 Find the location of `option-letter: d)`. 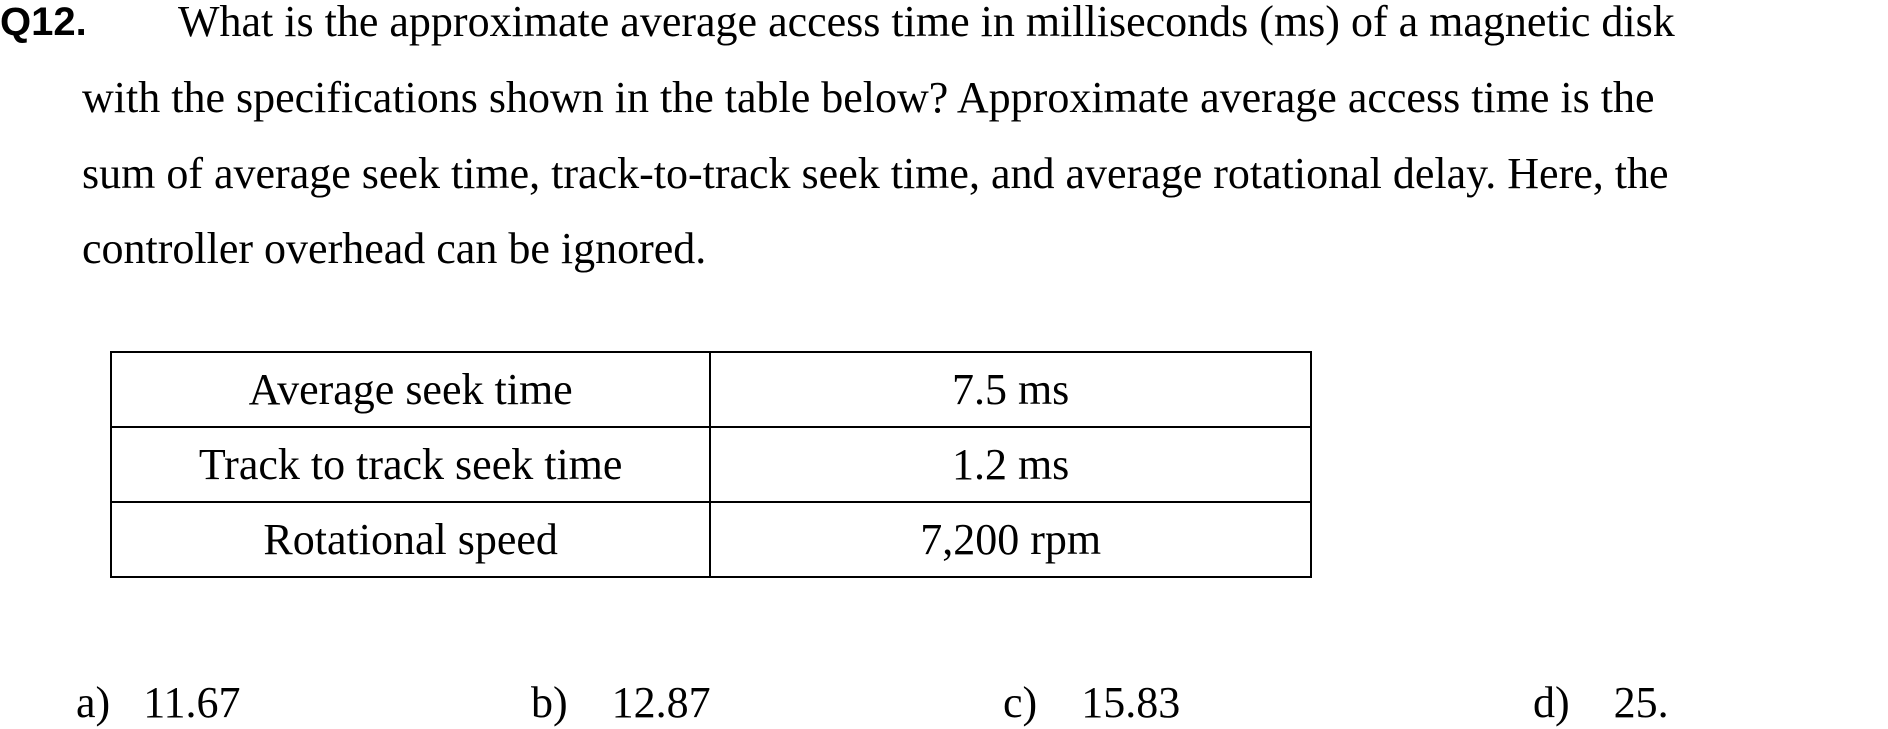

option-letter: d) is located at coordinates (1551, 702).